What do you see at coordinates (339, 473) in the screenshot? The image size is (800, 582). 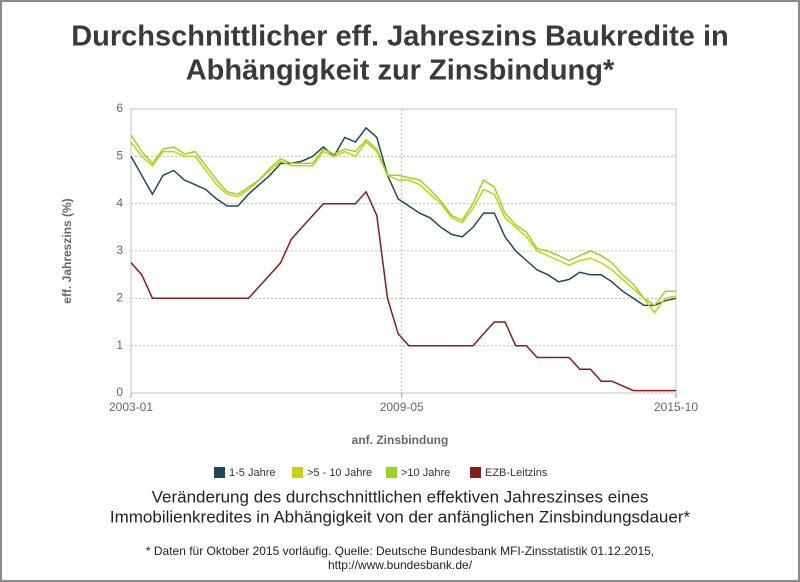 I see `legend-label: >5 - 10 Jahre` at bounding box center [339, 473].